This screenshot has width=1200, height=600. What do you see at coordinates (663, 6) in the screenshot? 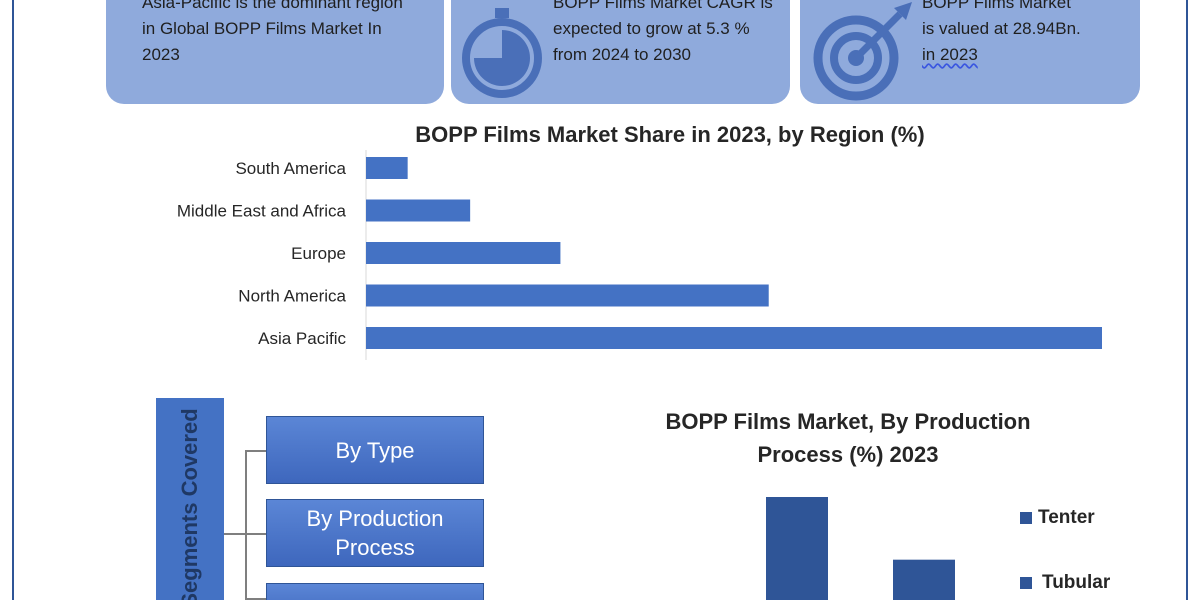
I see `card-line: BOPP Films Market CAGR is` at bounding box center [663, 6].